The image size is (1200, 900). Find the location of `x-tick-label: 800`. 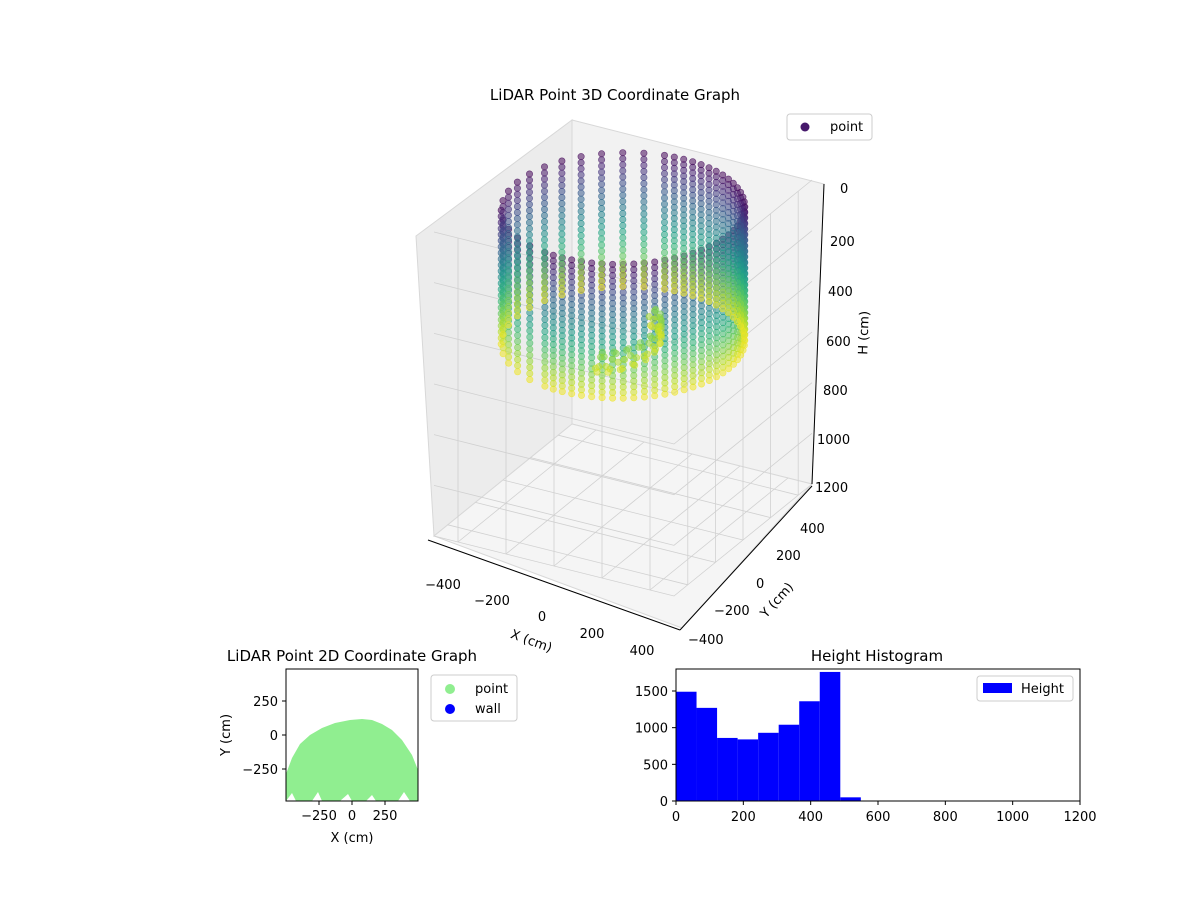

x-tick-label: 800 is located at coordinates (945, 817).